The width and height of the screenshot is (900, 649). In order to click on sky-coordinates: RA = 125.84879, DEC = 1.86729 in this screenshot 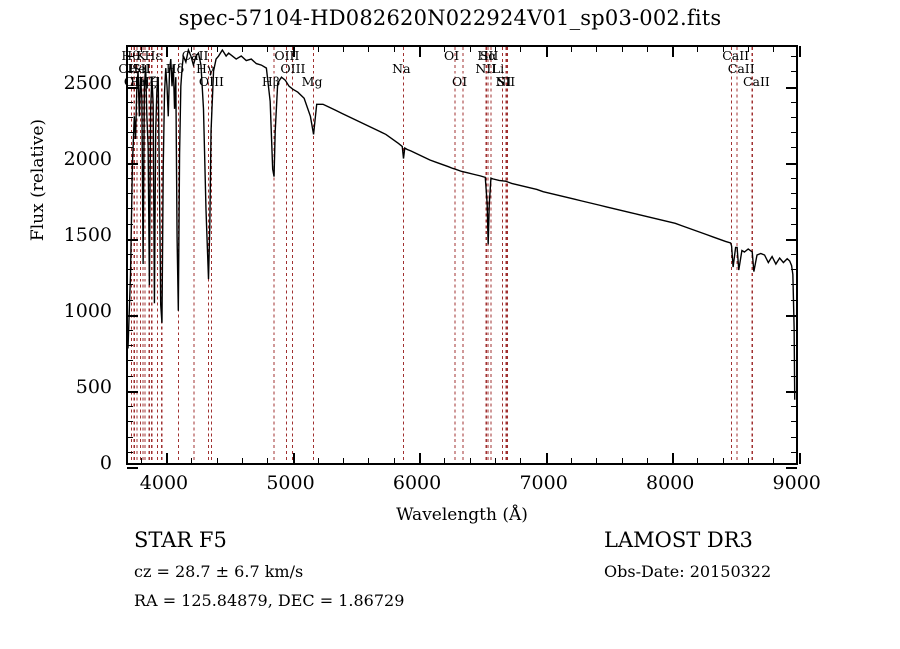, I will do `click(269, 600)`.